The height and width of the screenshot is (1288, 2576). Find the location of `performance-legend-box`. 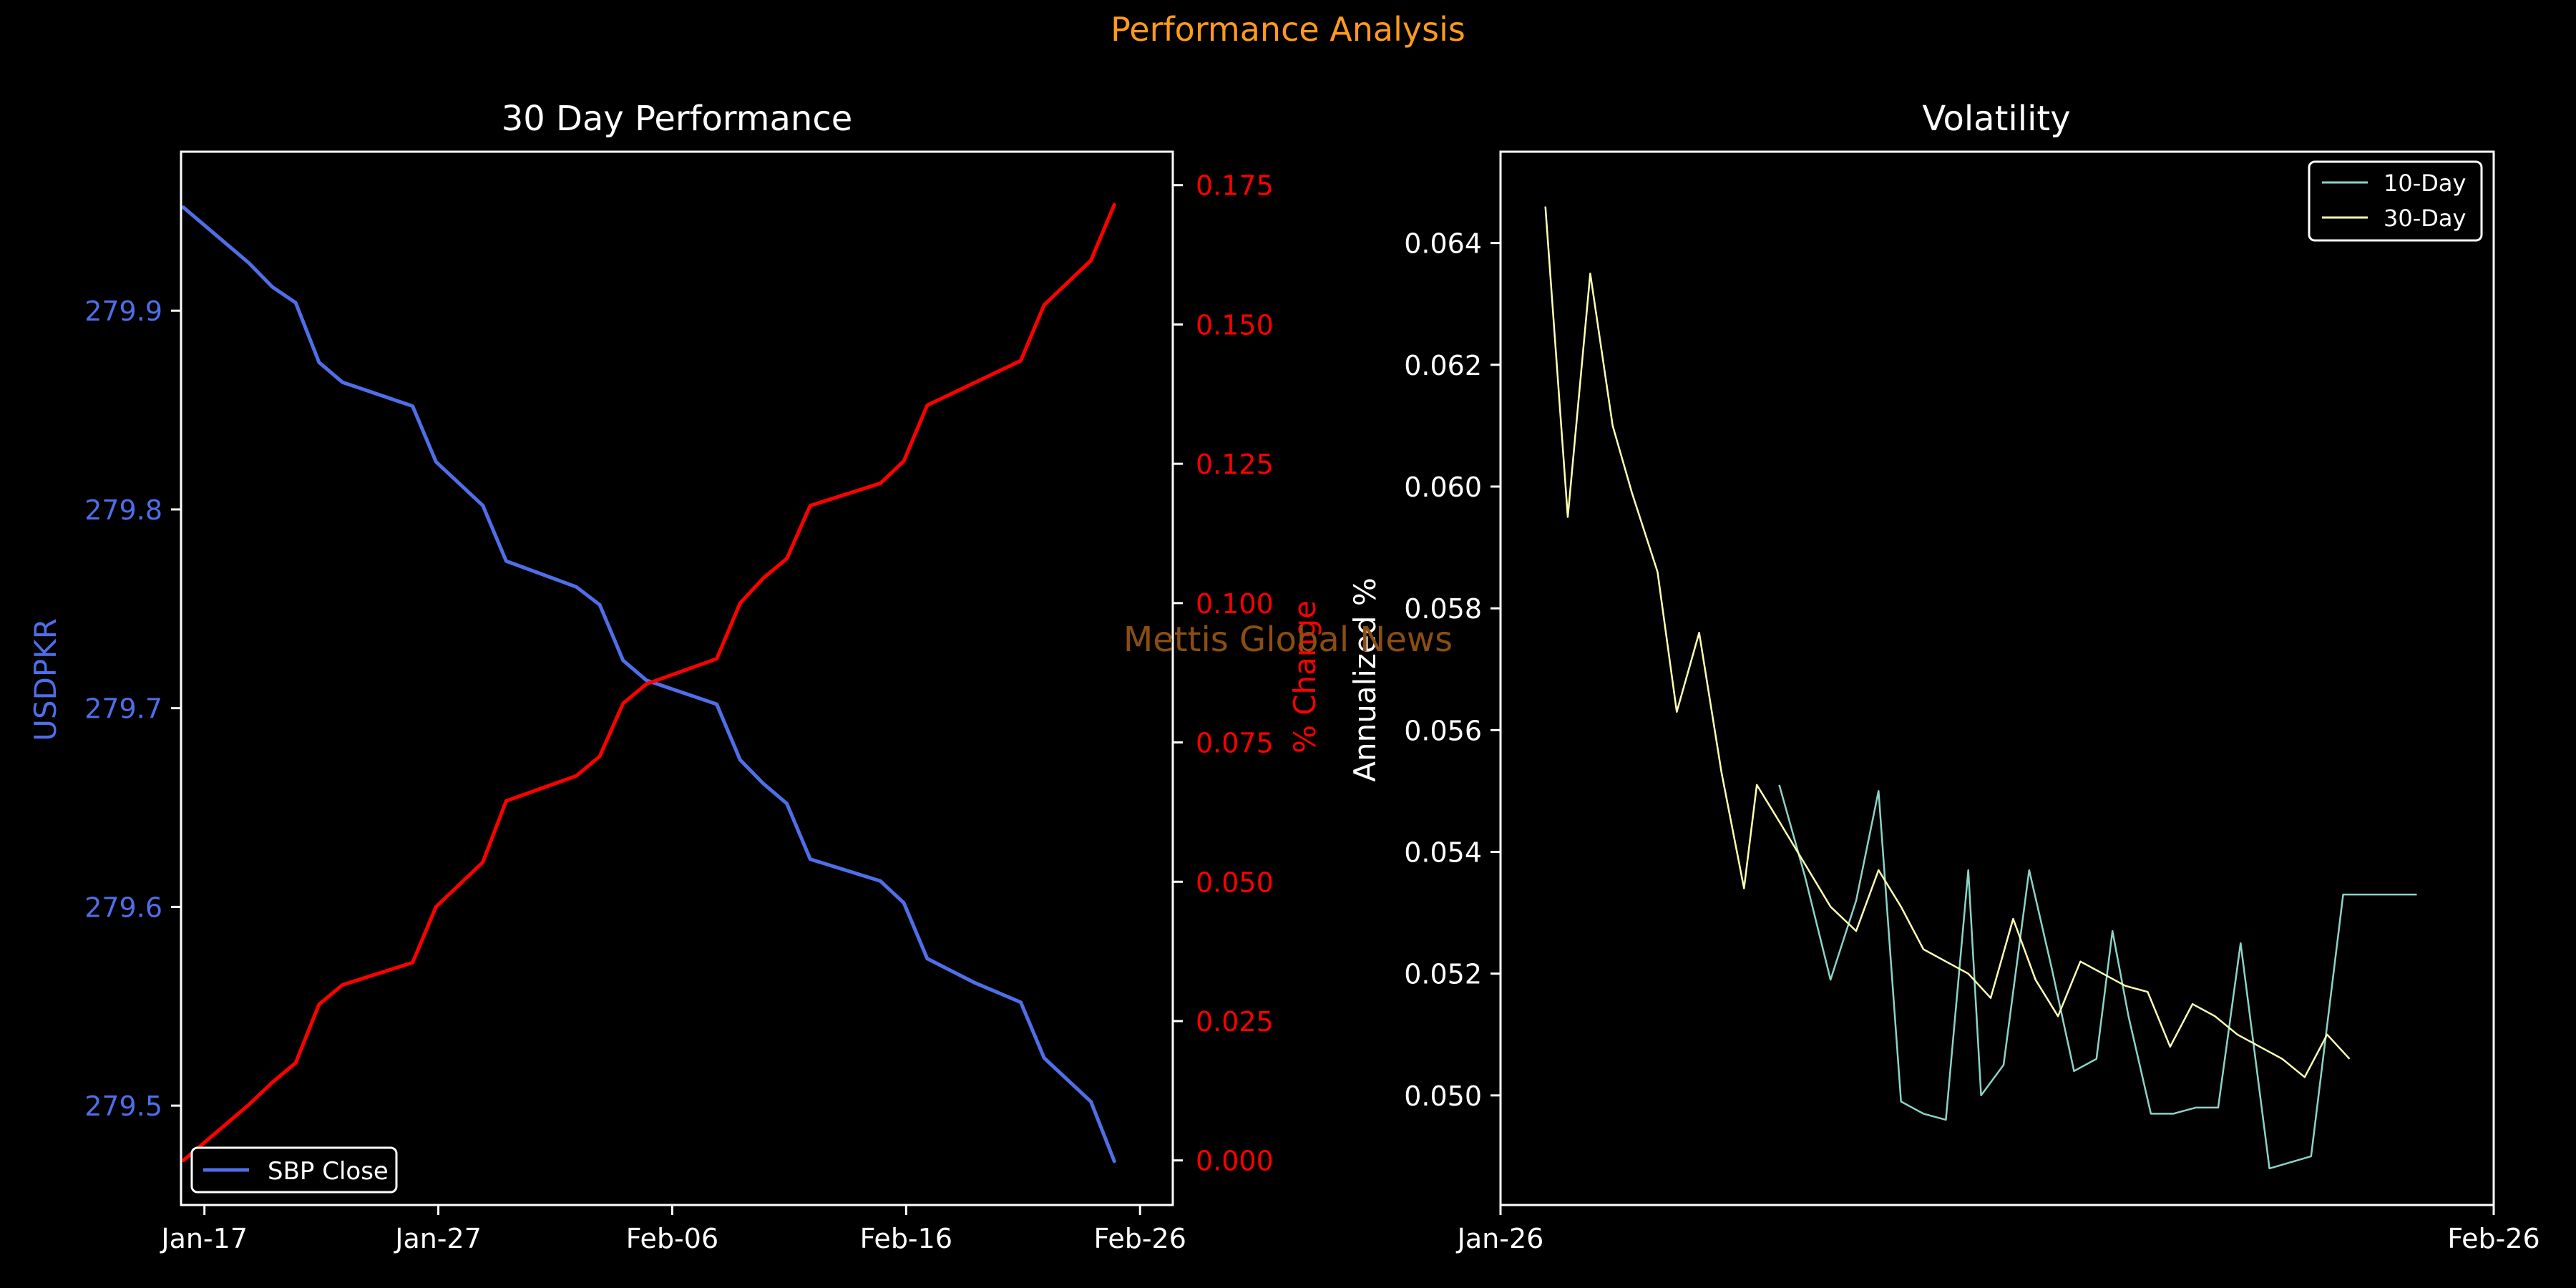

performance-legend-box is located at coordinates (294, 1170).